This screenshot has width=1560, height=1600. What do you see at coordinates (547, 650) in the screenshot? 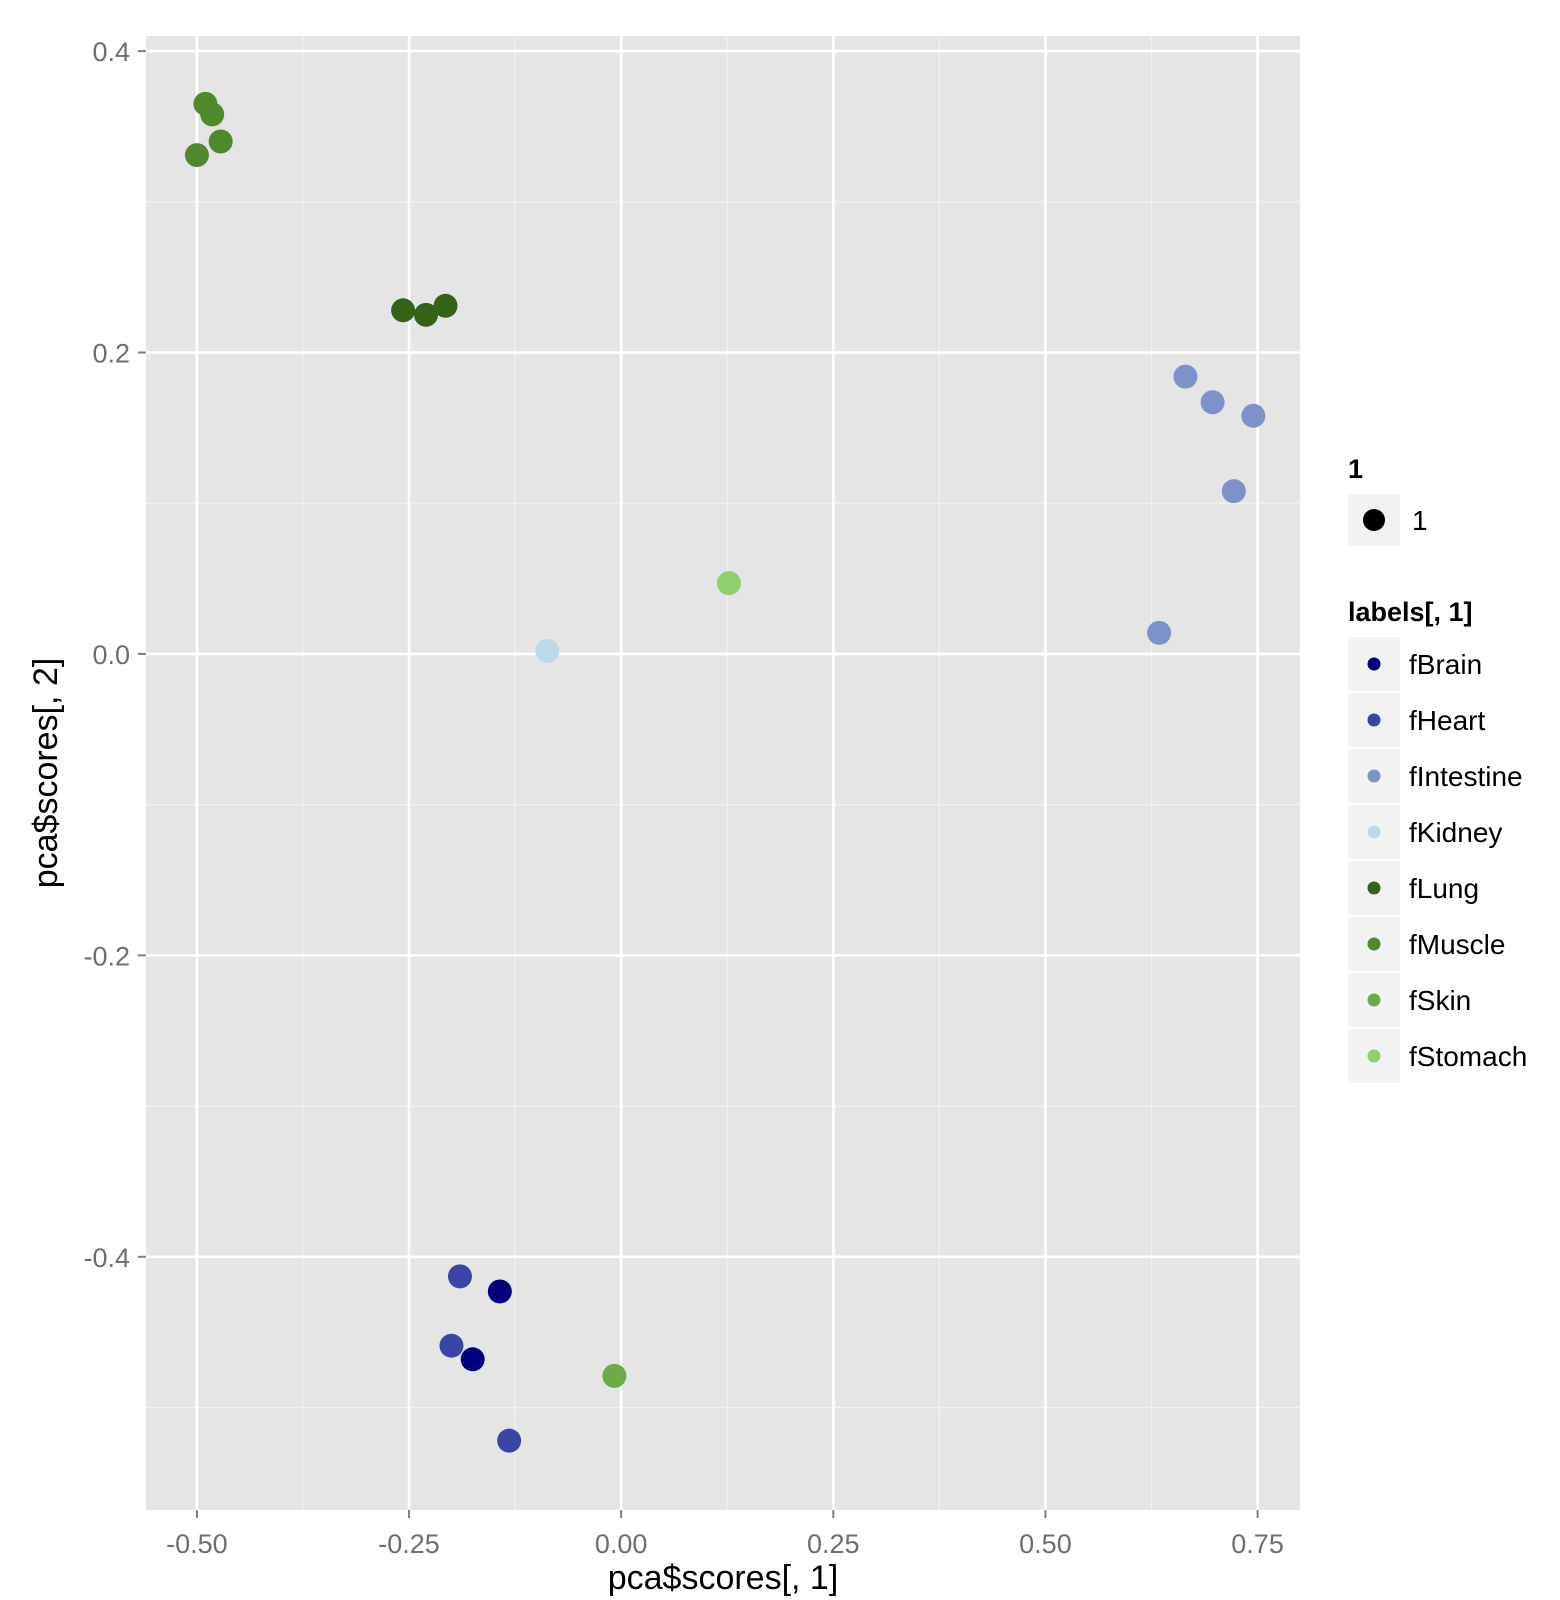
I see `data-point-fkidney` at bounding box center [547, 650].